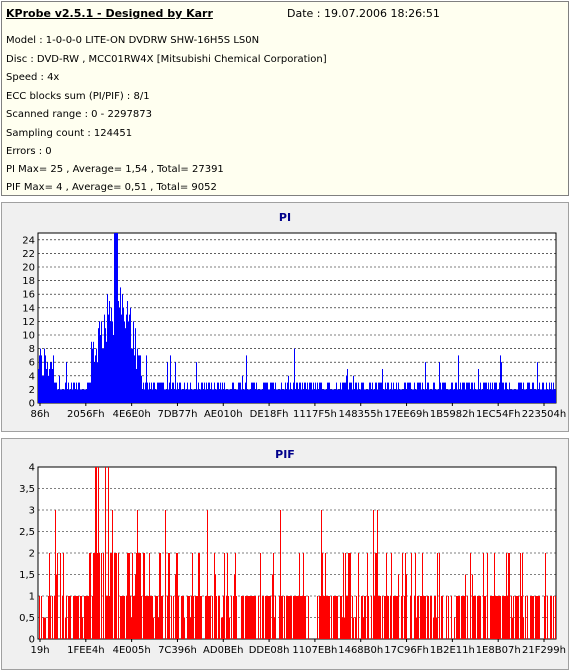 The image size is (572, 672). I want to click on x-tick-label: 4E005h, so click(132, 650).